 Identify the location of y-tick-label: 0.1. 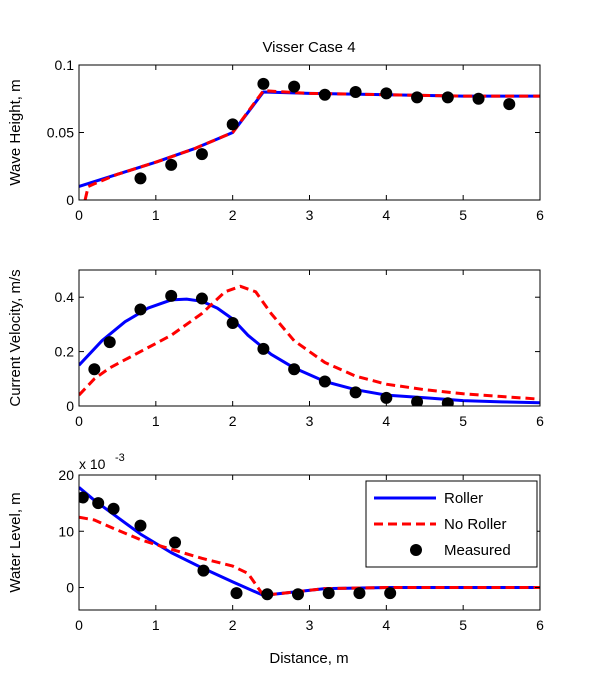
(65, 65).